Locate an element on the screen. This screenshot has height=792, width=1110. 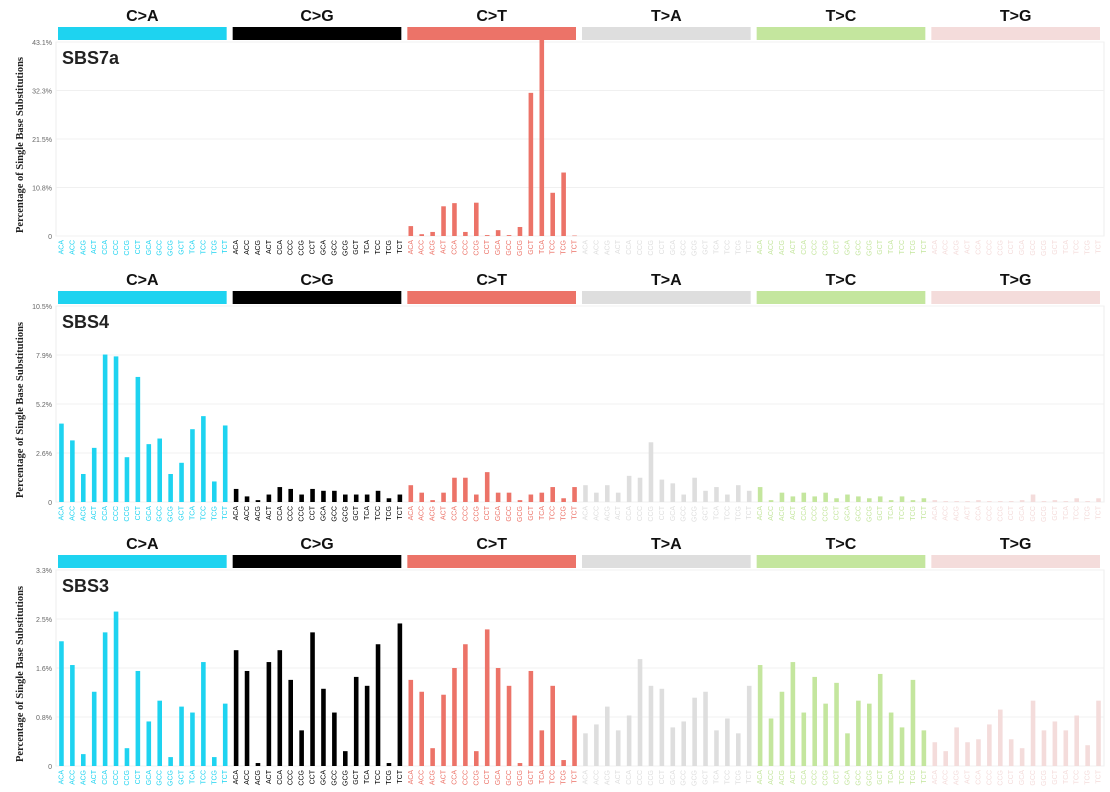
mutation-band-label: T>G is located at coordinates (1016, 280).